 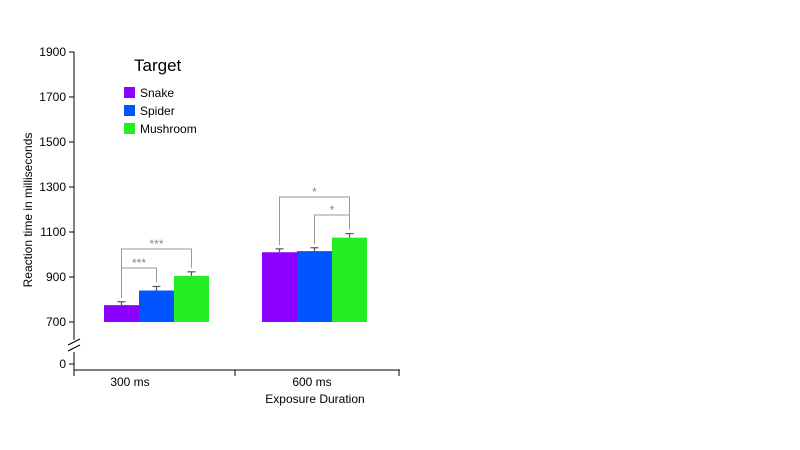 I want to click on y-tick-label: 1300, so click(x=52, y=187).